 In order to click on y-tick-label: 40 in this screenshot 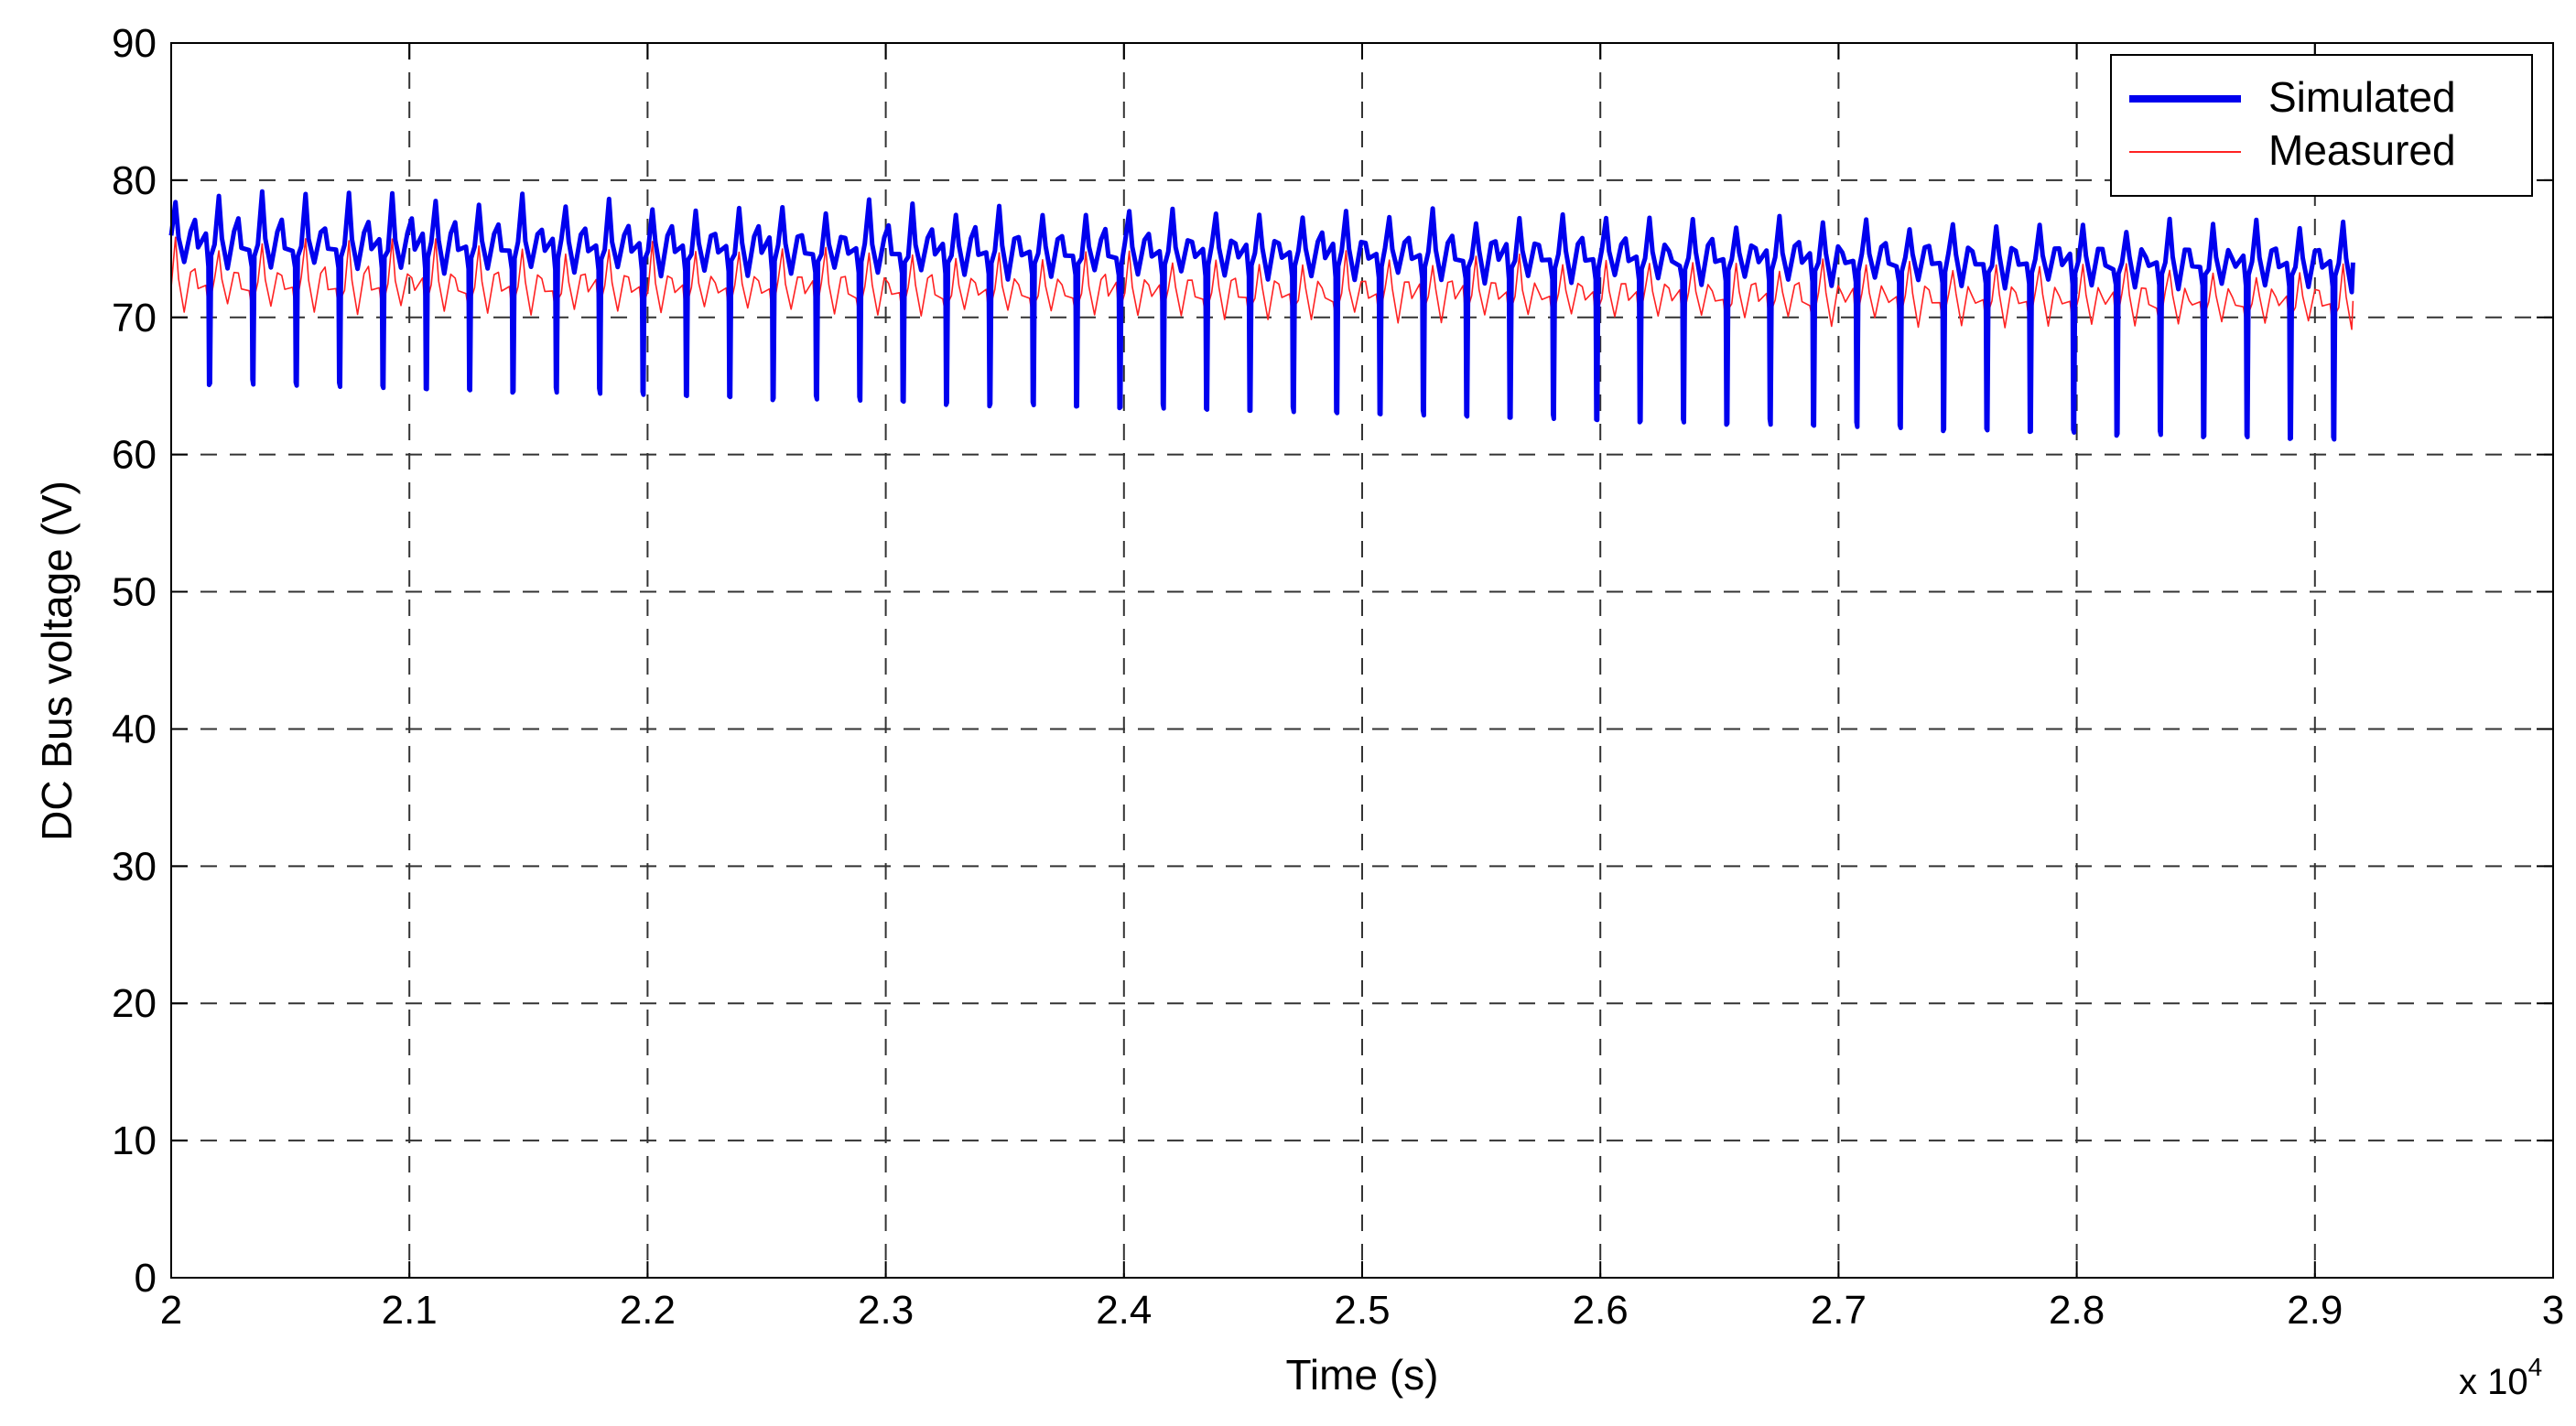, I will do `click(135, 729)`.